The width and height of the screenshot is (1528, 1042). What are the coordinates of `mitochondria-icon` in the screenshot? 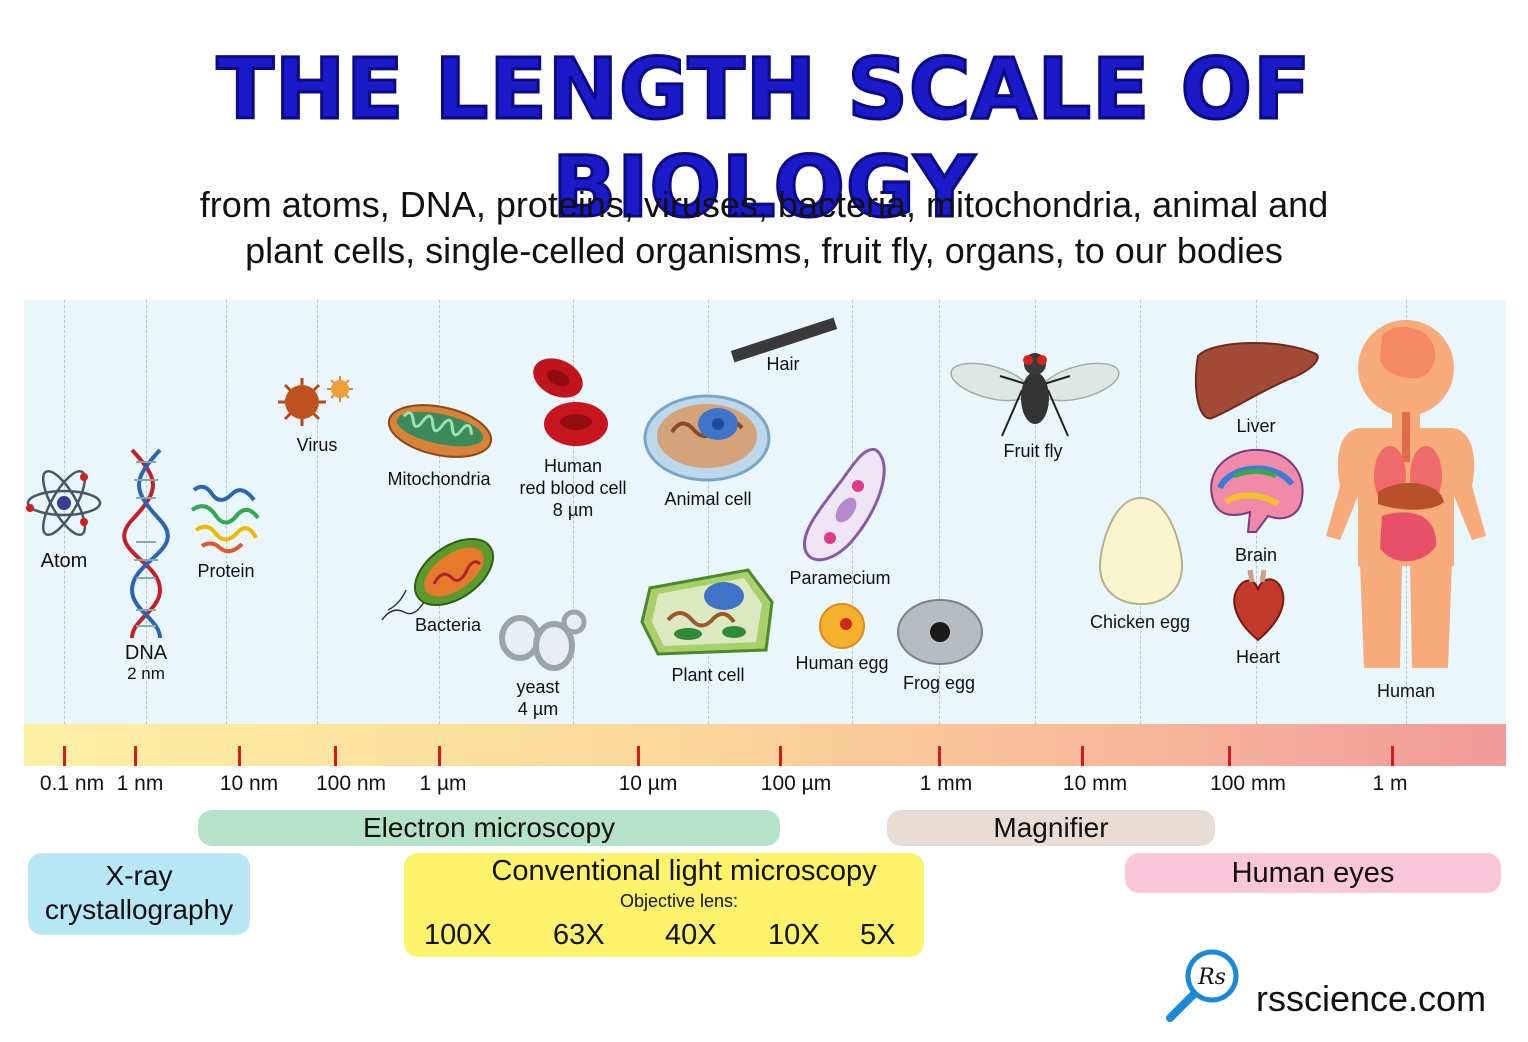 It's located at (440, 431).